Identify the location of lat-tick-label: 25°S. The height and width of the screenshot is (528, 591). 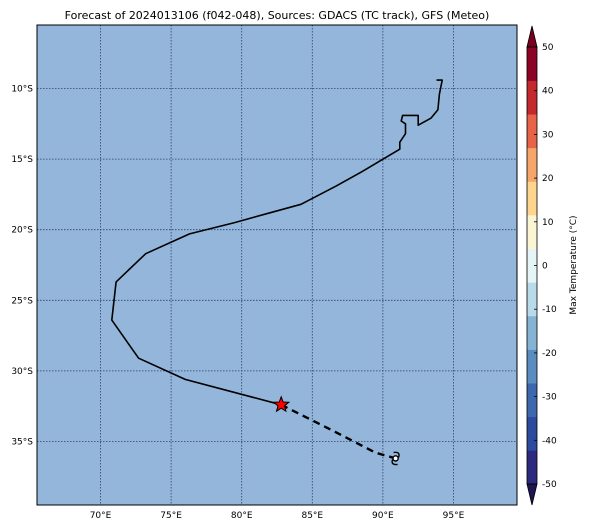
(22, 301).